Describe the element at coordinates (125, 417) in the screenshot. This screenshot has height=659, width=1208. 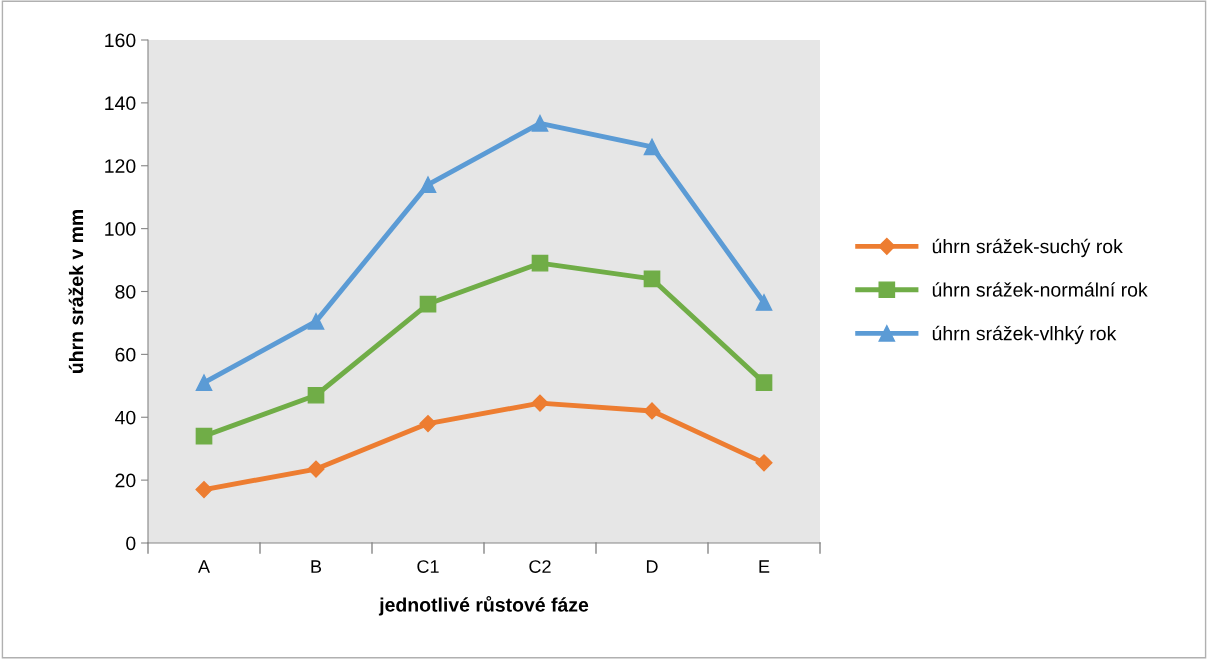
I see `y-tick-label: 40` at that location.